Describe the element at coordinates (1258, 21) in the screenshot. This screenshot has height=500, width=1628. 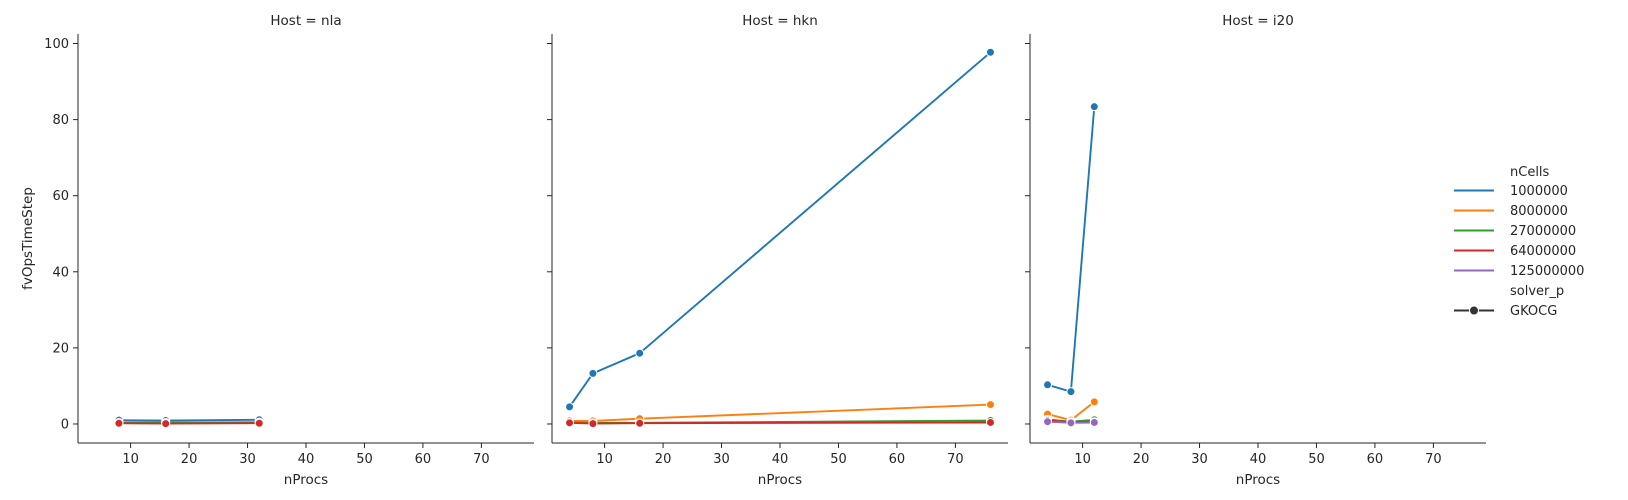
I see `panel-title: Host = i20` at that location.